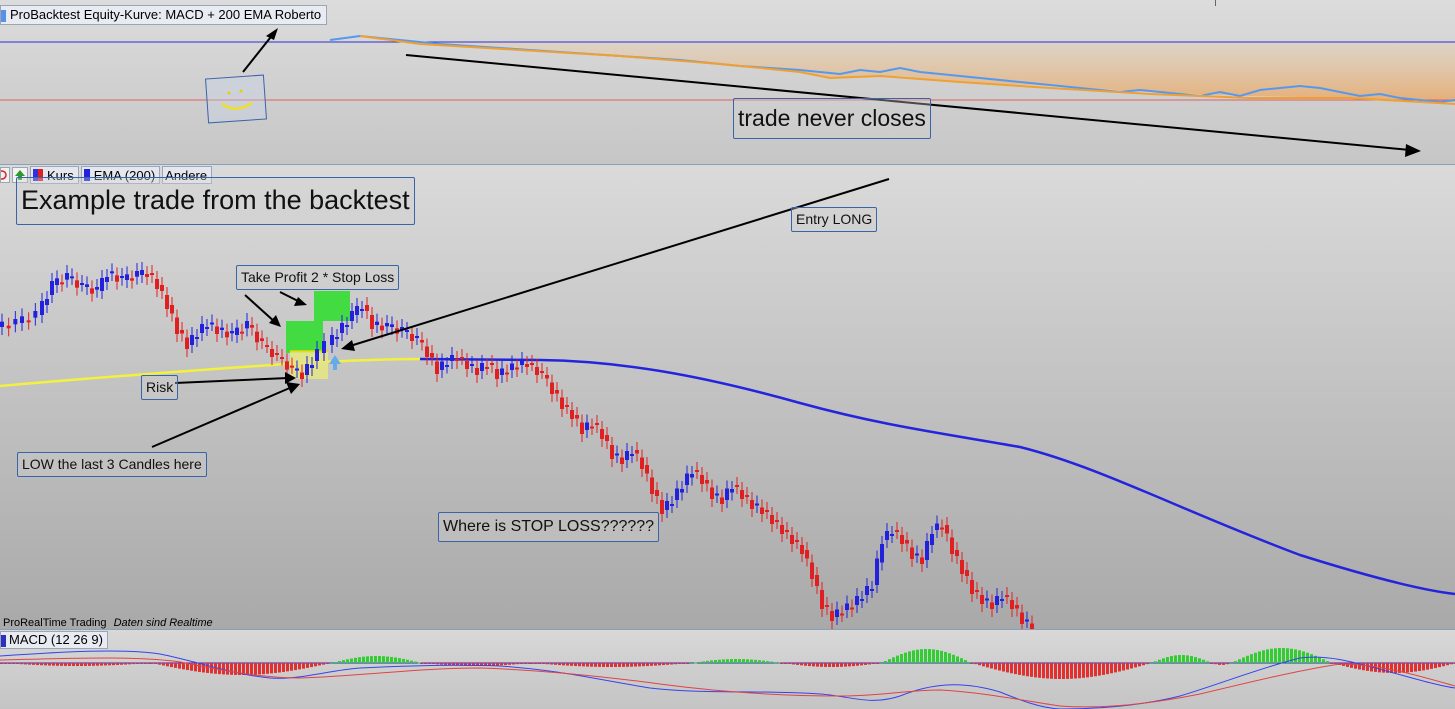 The image size is (1455, 709). What do you see at coordinates (56, 639) in the screenshot?
I see `macd-title-text: MACD (12 26 9)` at bounding box center [56, 639].